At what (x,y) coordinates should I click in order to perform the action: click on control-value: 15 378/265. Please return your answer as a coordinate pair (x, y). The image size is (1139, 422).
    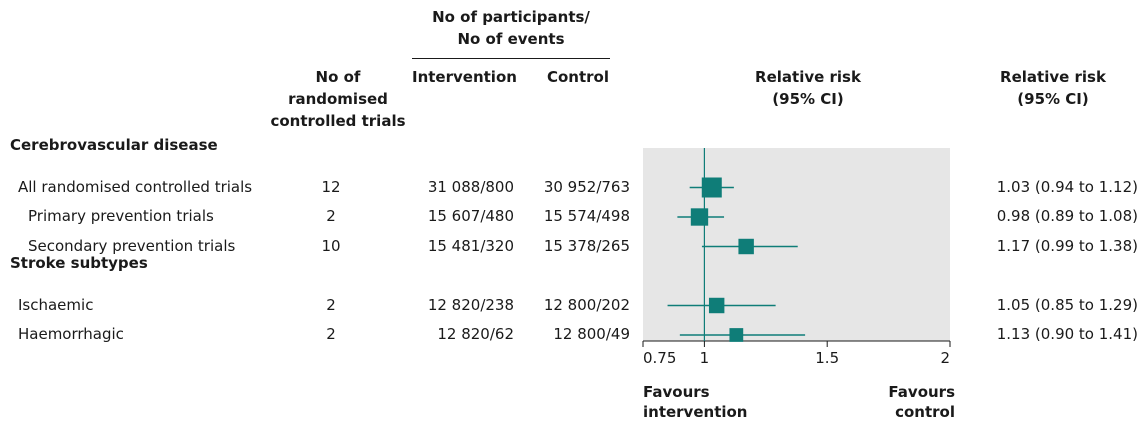
    Looking at the image, I should click on (586, 245).